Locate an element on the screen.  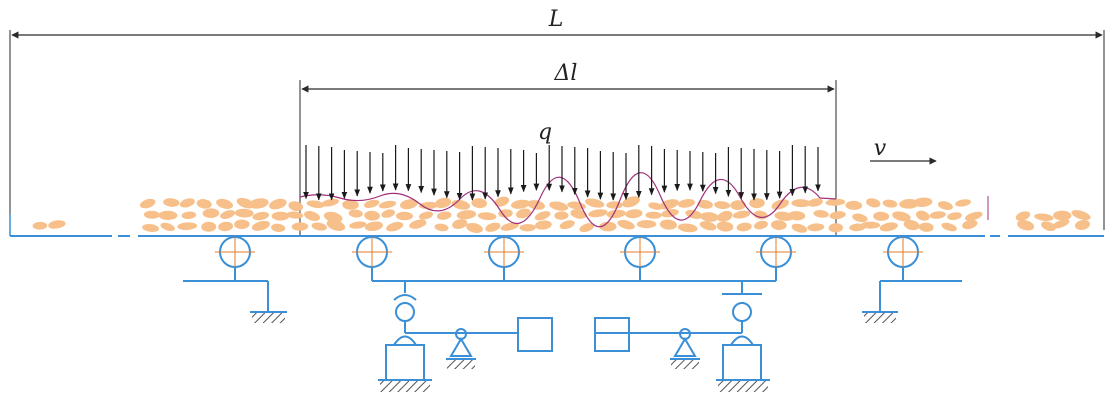
load-label: q is located at coordinates (545, 132).